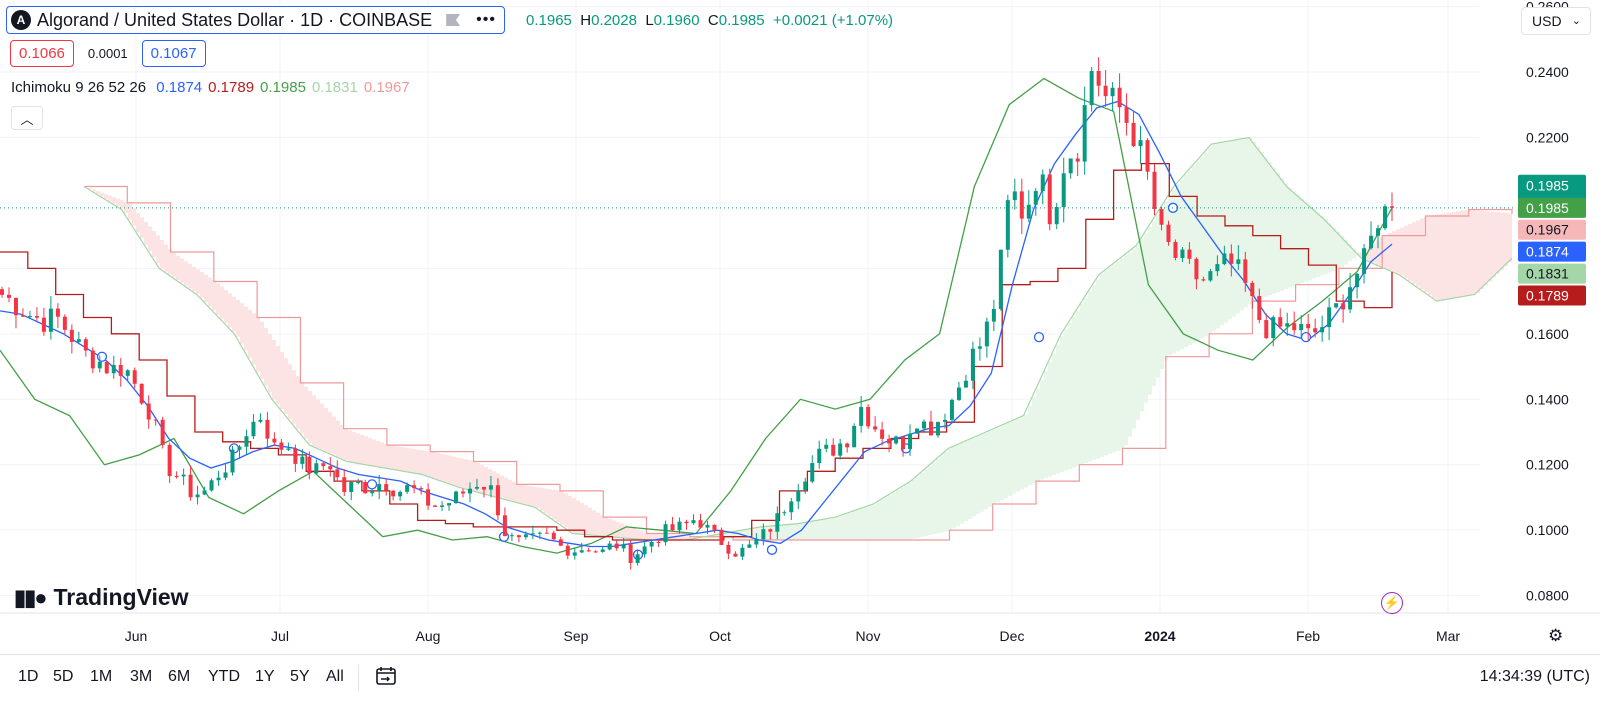 This screenshot has width=1600, height=702. What do you see at coordinates (386, 676) in the screenshot?
I see `calendar-goto-icon` at bounding box center [386, 676].